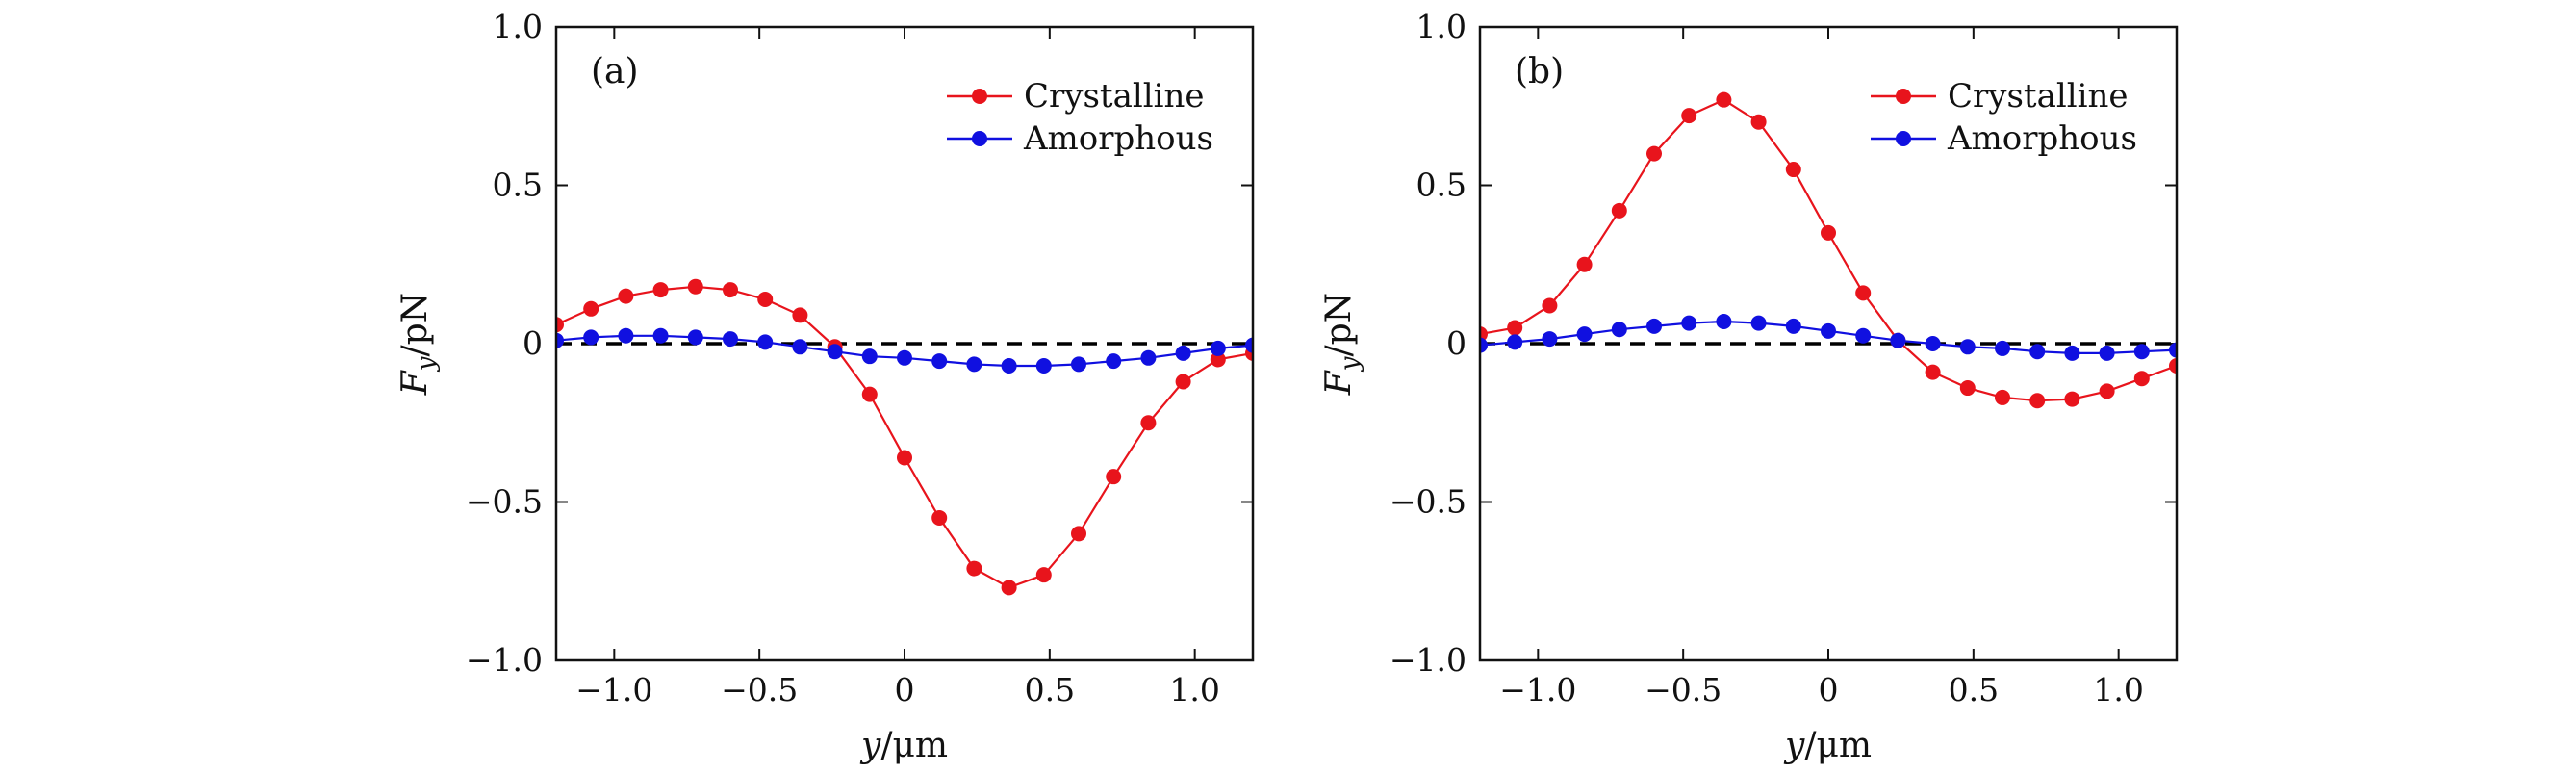  I want to click on y-axis-label: Fy/pN, so click(1342, 344).